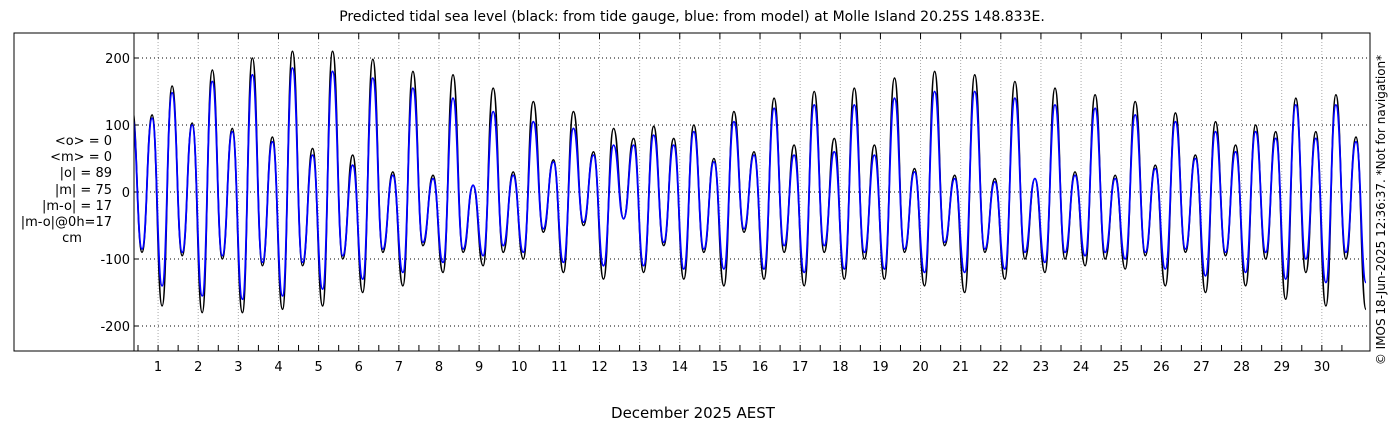  What do you see at coordinates (599, 367) in the screenshot?
I see `x-tick-label: 12` at bounding box center [599, 367].